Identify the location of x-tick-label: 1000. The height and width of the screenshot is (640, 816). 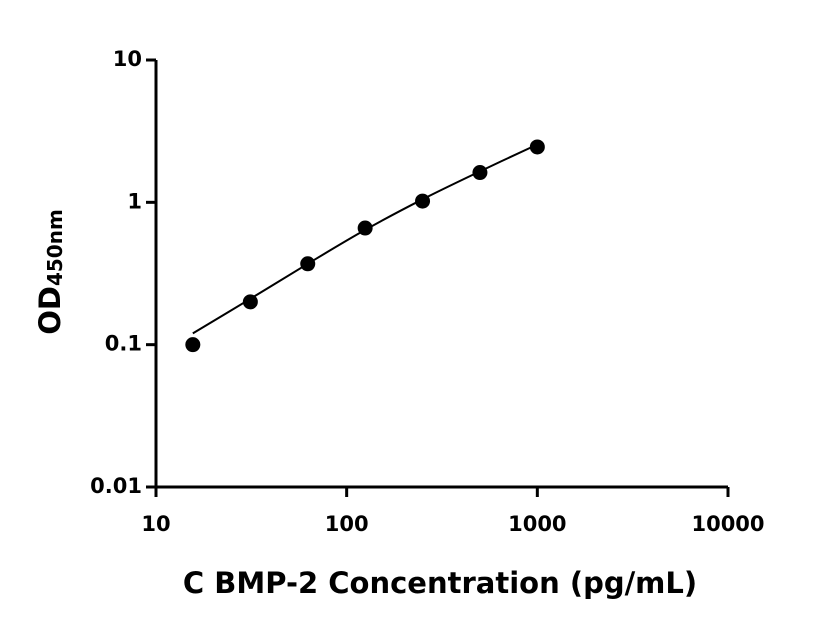
(537, 524).